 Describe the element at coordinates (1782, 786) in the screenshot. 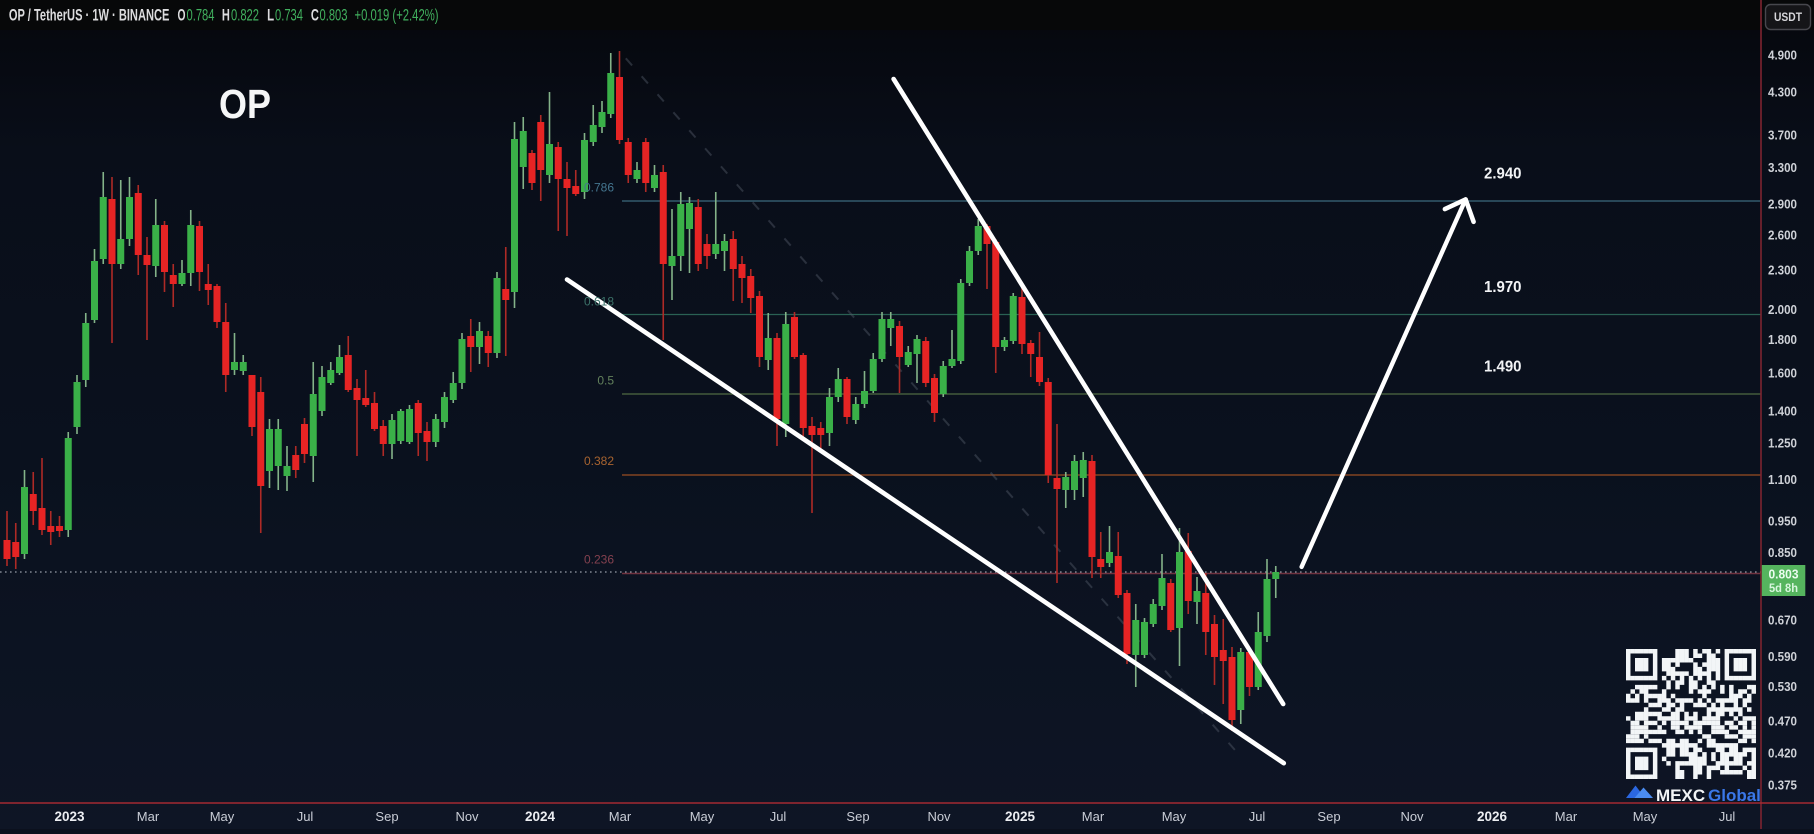

I see `svg-text: 0.375` at that location.